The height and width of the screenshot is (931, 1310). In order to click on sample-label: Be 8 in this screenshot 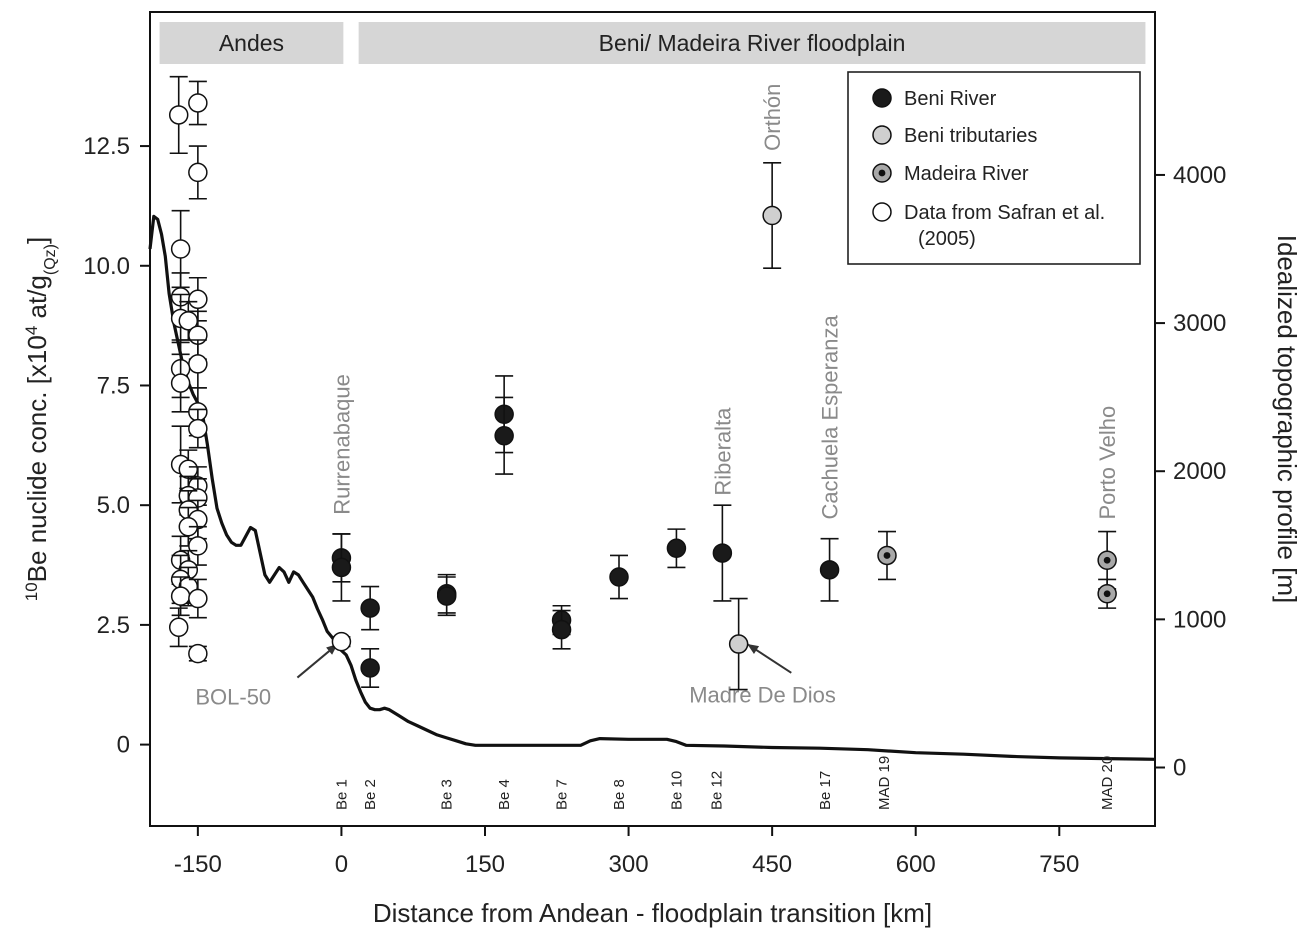, I will do `click(619, 794)`.